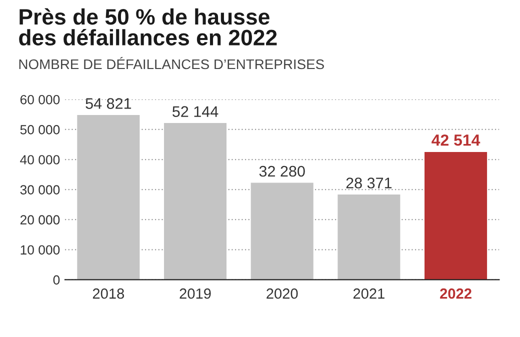  Describe the element at coordinates (56, 280) in the screenshot. I see `y-tick-label: 0` at that location.